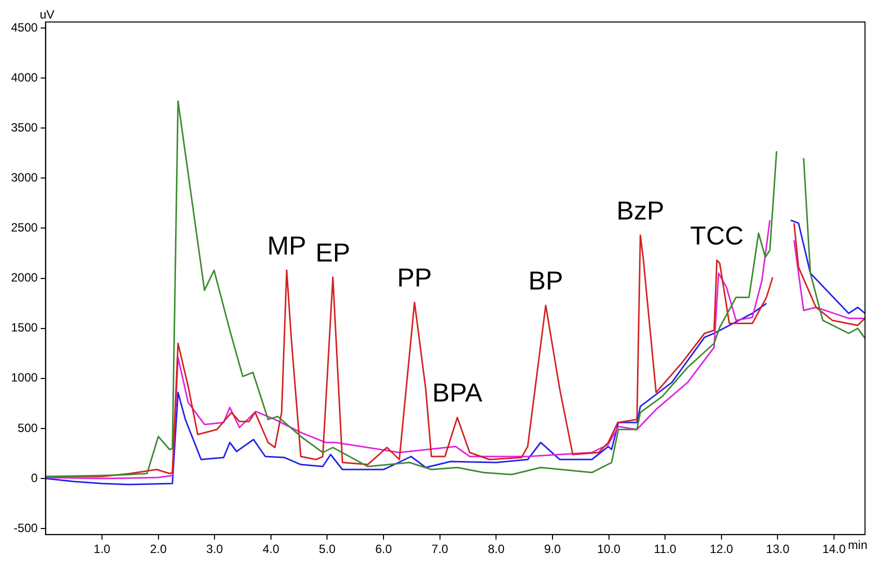  Describe the element at coordinates (47, 14) in the screenshot. I see `y-axis-title: uV` at that location.